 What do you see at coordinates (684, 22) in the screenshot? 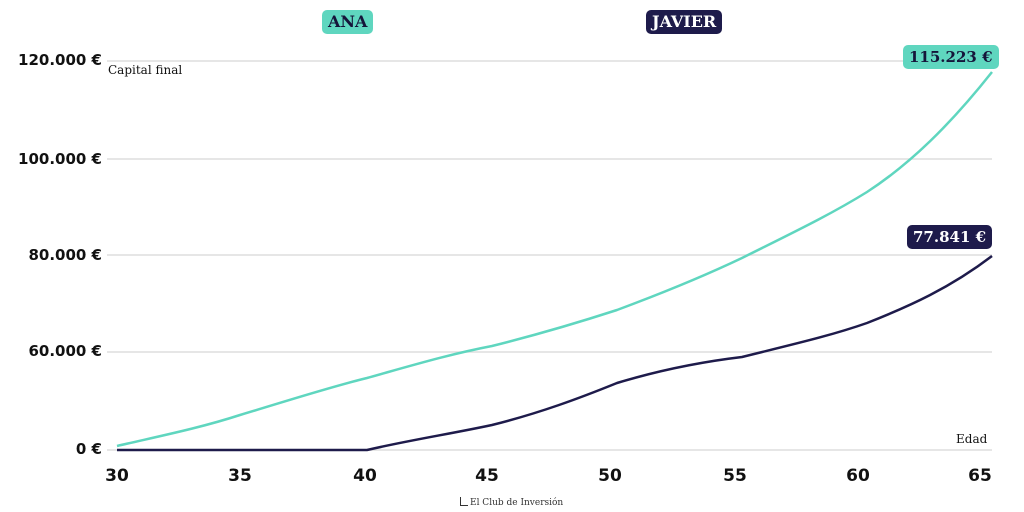
I see `legend-javier: JAVIER` at bounding box center [684, 22].